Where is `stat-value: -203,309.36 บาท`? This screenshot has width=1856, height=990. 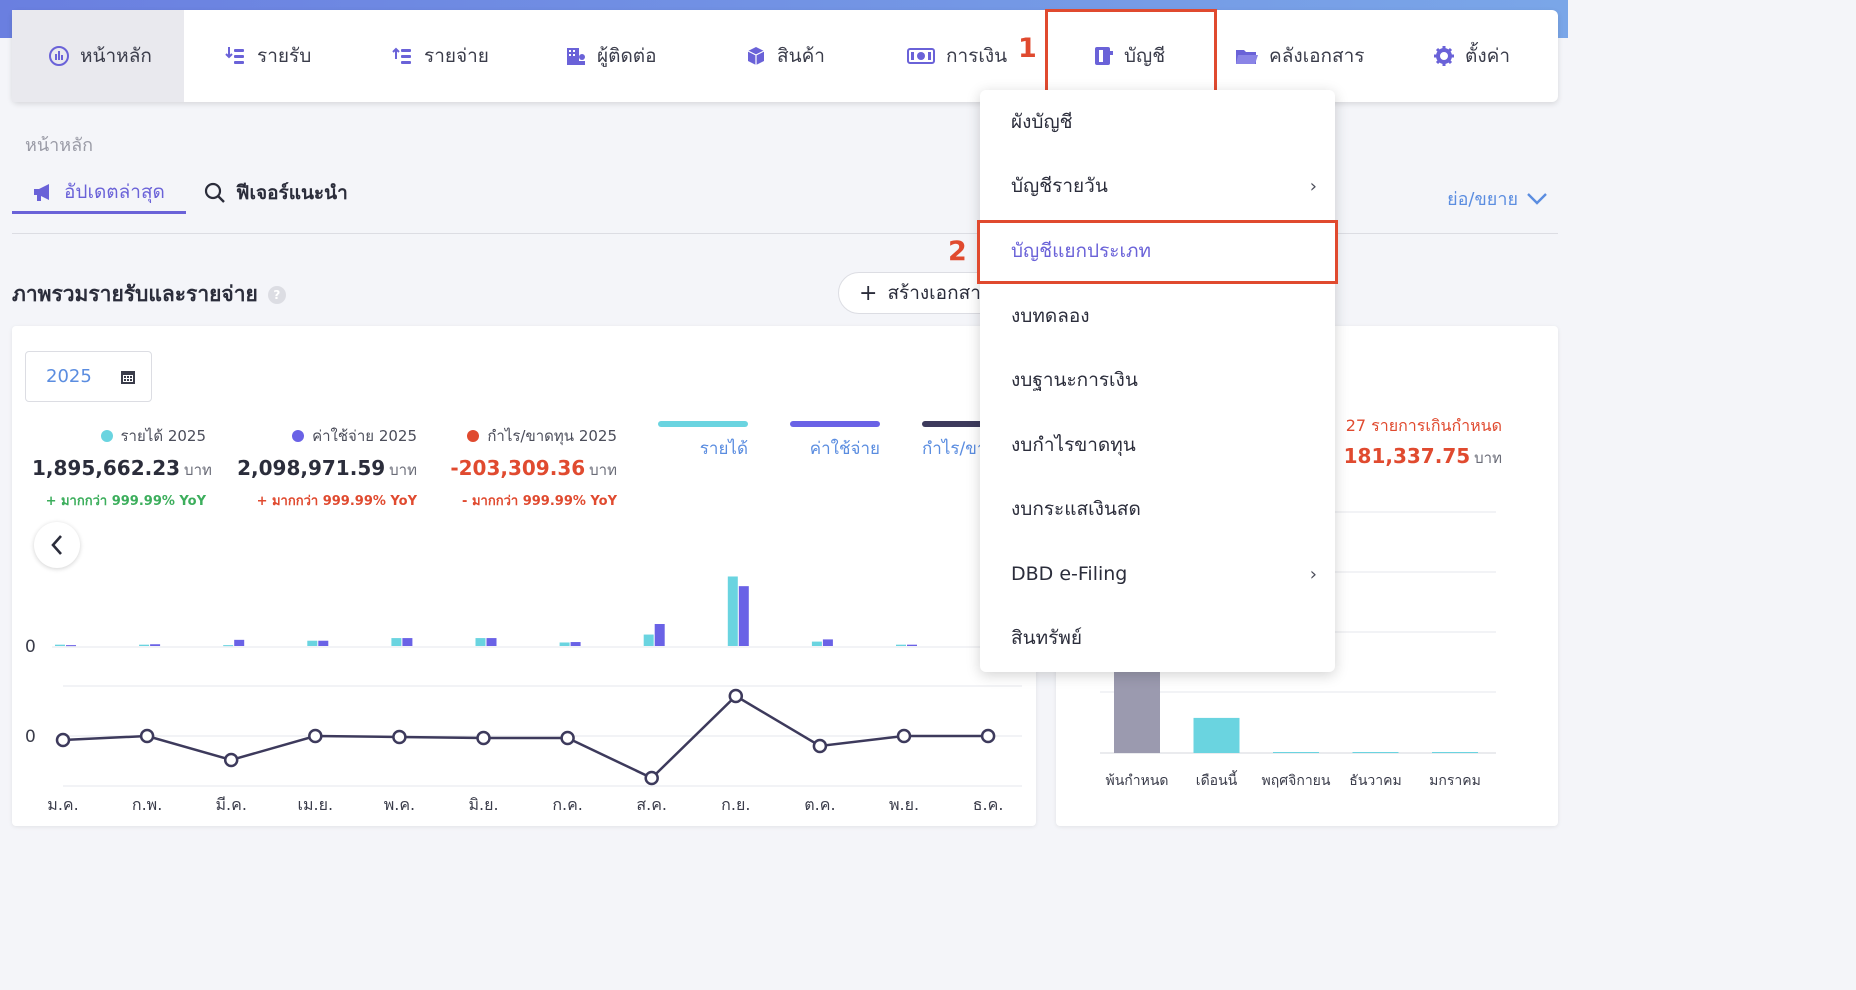
stat-value: -203,309.36 บาท is located at coordinates (524, 469).